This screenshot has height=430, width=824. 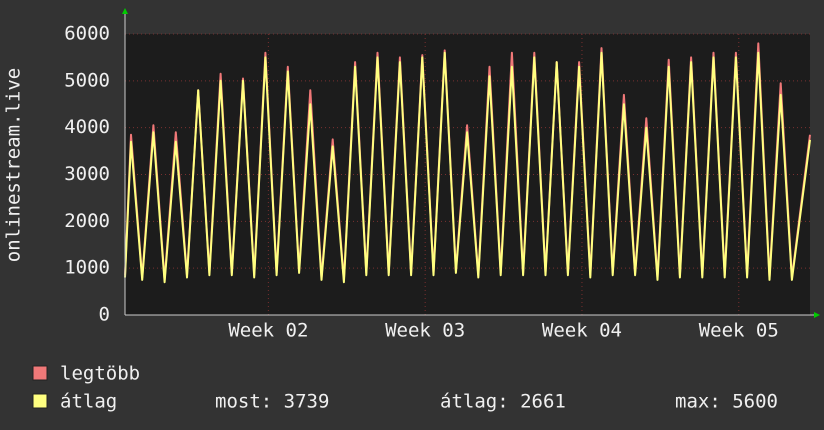 What do you see at coordinates (87, 127) in the screenshot?
I see `y-tick-label: 4000` at bounding box center [87, 127].